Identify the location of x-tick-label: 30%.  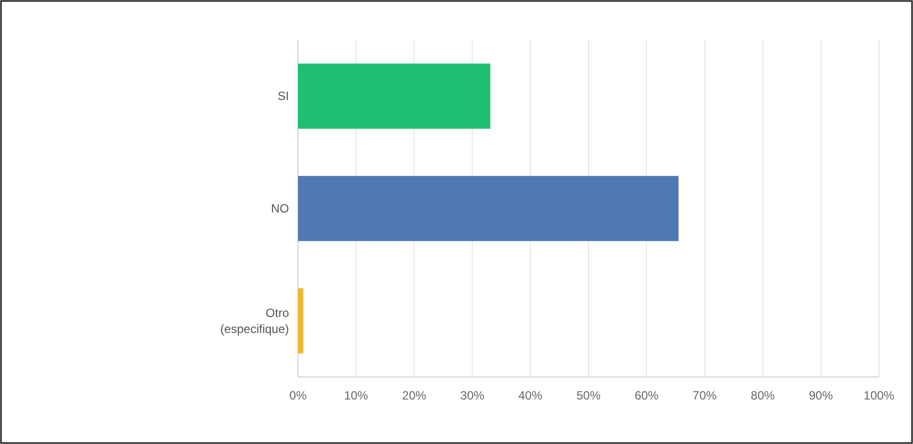
(472, 395).